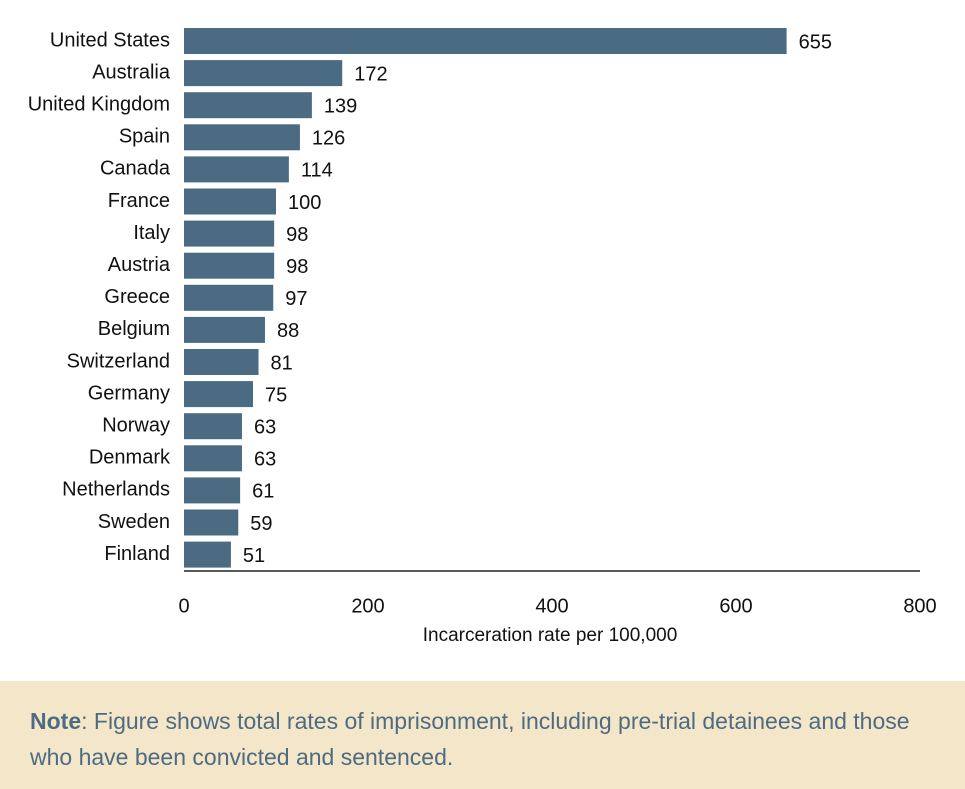 The width and height of the screenshot is (965, 789). Describe the element at coordinates (151, 233) in the screenshot. I see `category-label: Italy` at that location.